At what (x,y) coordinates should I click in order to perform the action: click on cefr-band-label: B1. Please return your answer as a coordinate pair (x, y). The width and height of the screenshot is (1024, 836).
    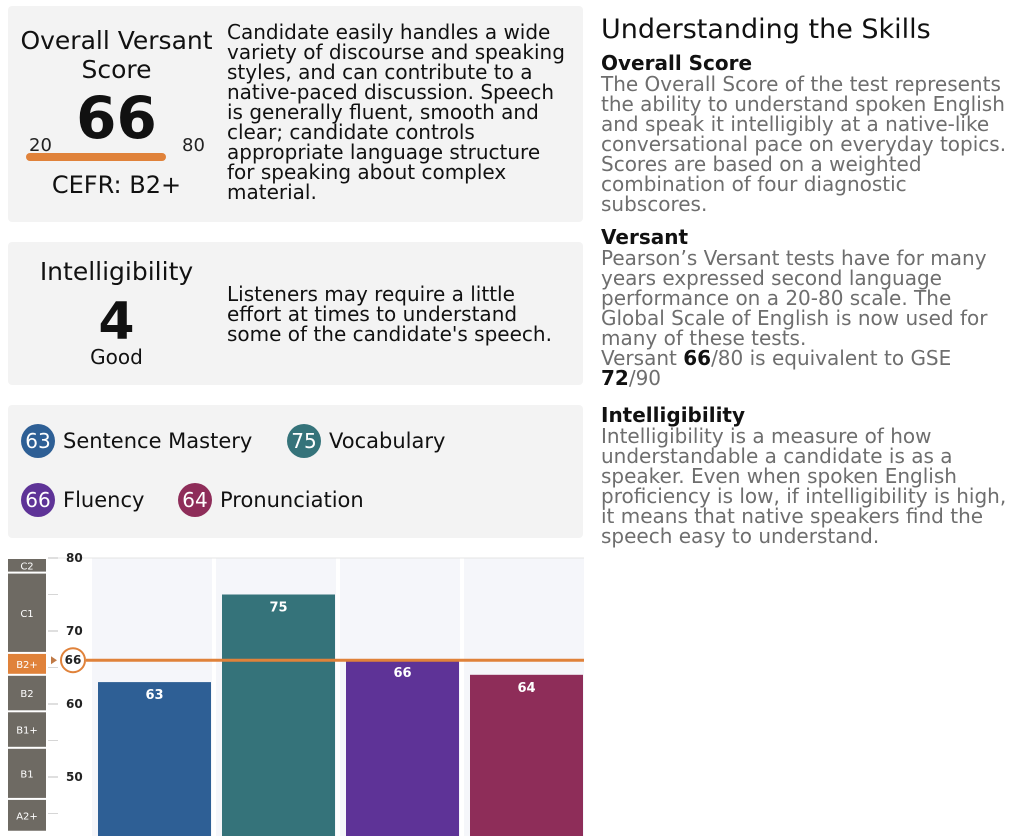
    Looking at the image, I should click on (26, 774).